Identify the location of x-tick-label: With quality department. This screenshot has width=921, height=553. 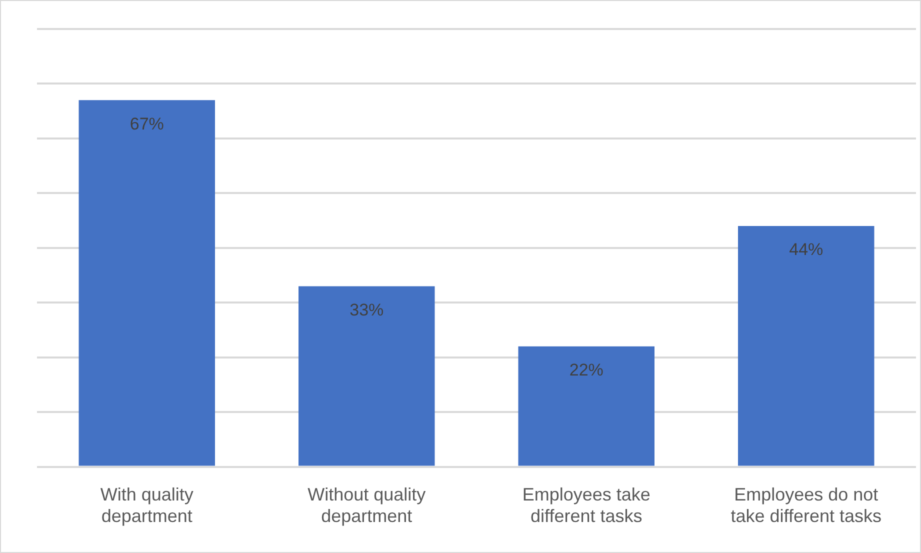
(147, 505).